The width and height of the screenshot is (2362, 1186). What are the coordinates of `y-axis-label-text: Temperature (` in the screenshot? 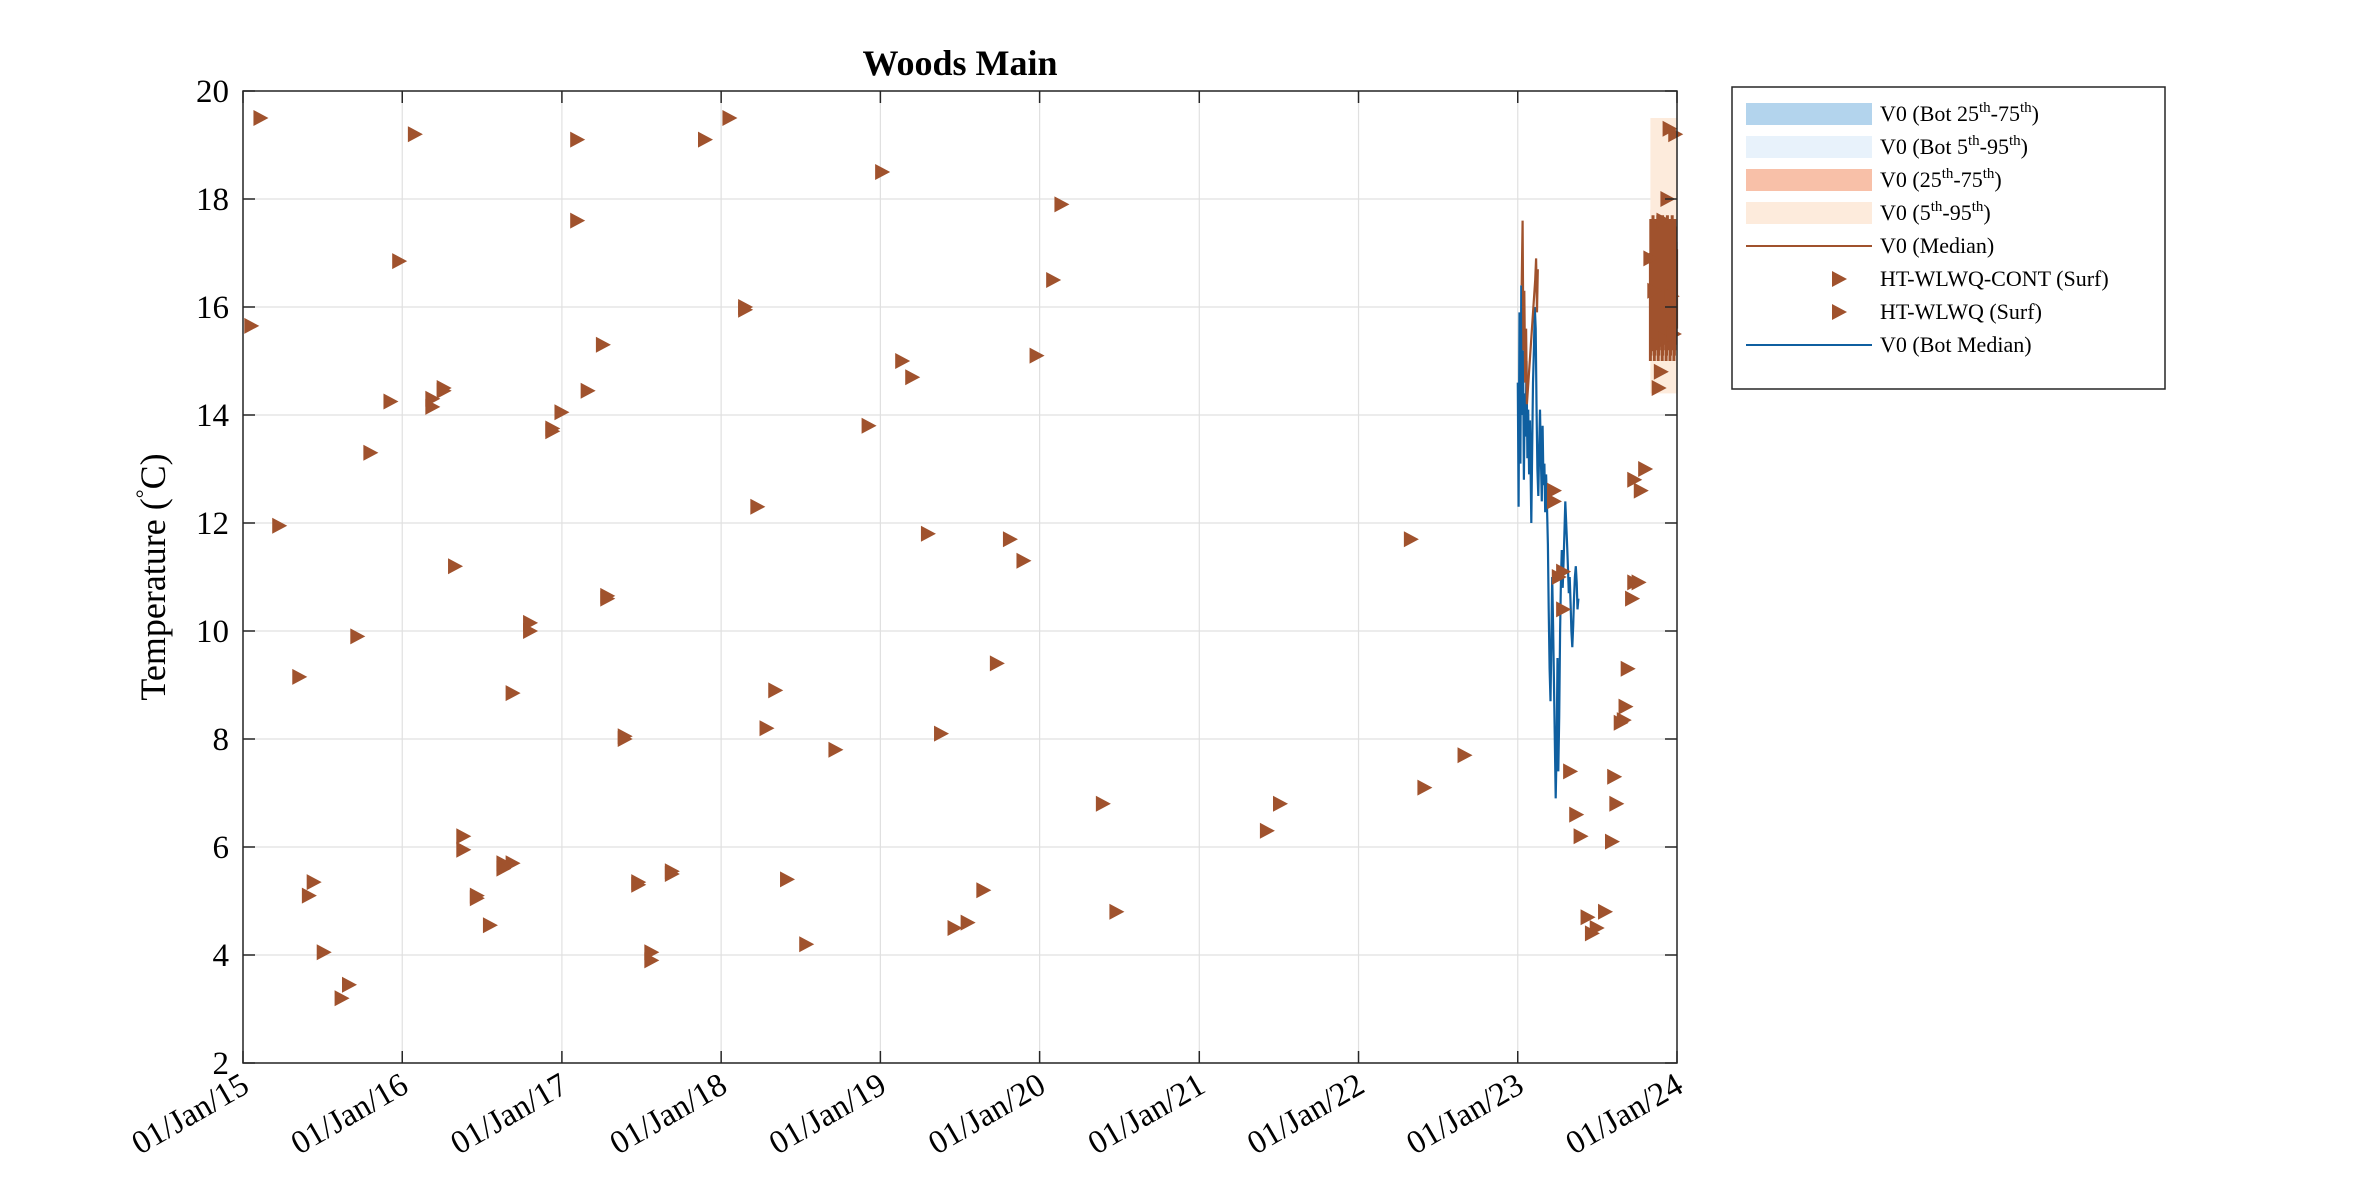 It's located at (153, 599).